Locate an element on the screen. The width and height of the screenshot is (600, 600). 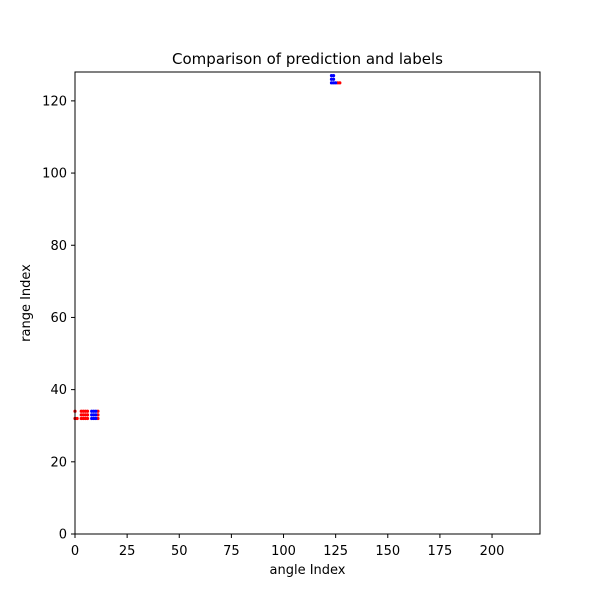
y-axis-ticks: 0 20 40 60 80 100 120 is located at coordinates (58, 318).